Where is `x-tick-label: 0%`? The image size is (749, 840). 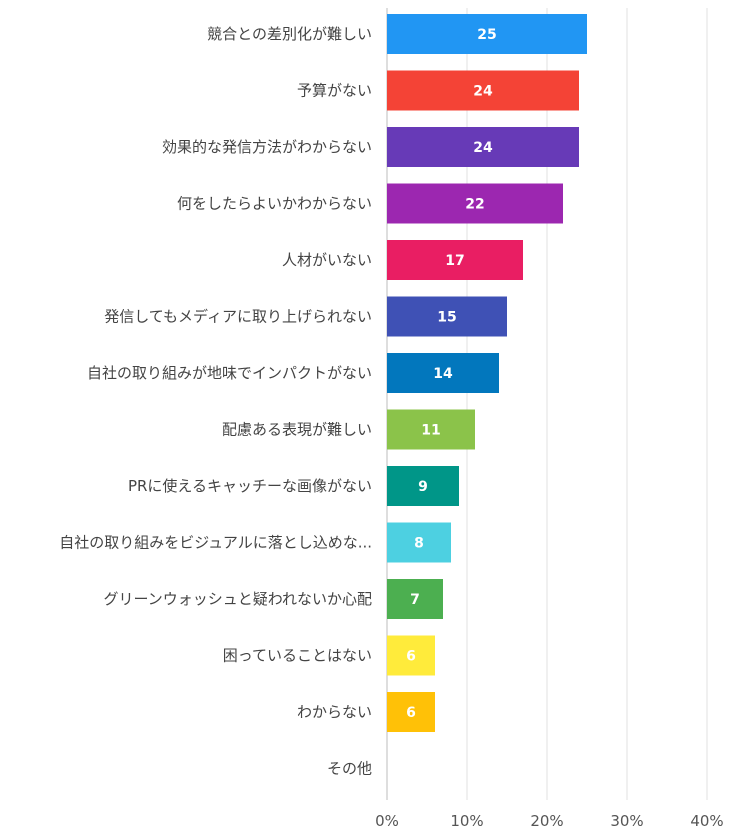
x-tick-label: 0% is located at coordinates (387, 821).